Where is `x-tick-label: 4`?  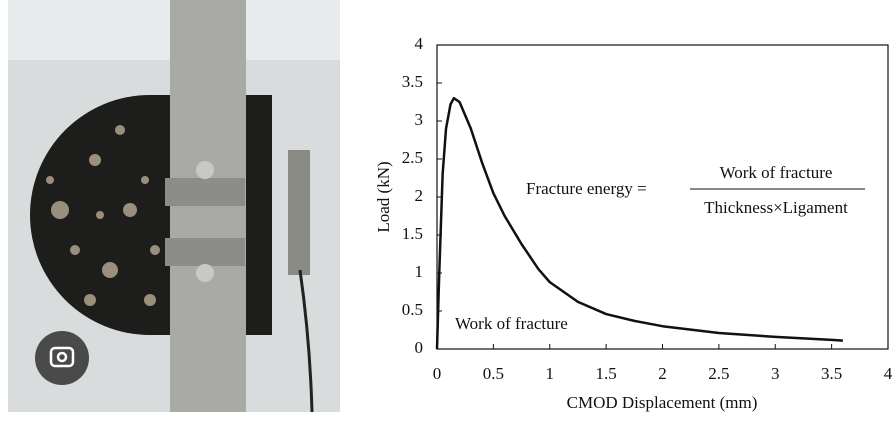
x-tick-label: 4 is located at coordinates (888, 373).